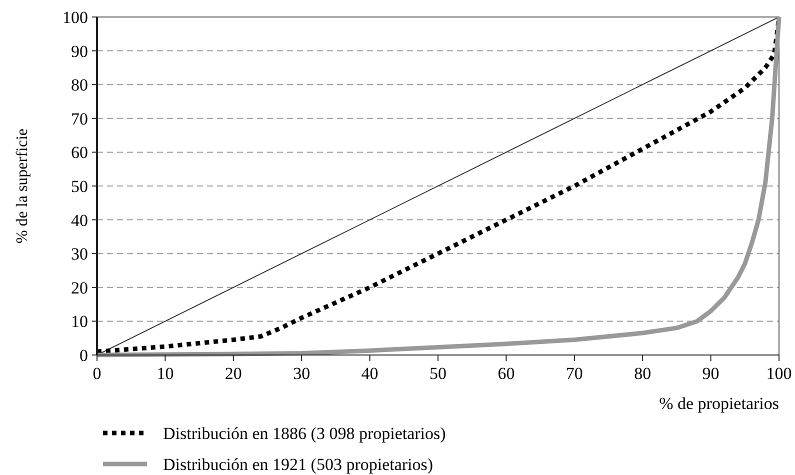 The width and height of the screenshot is (795, 475). I want to click on x-tick-label: 10, so click(165, 373).